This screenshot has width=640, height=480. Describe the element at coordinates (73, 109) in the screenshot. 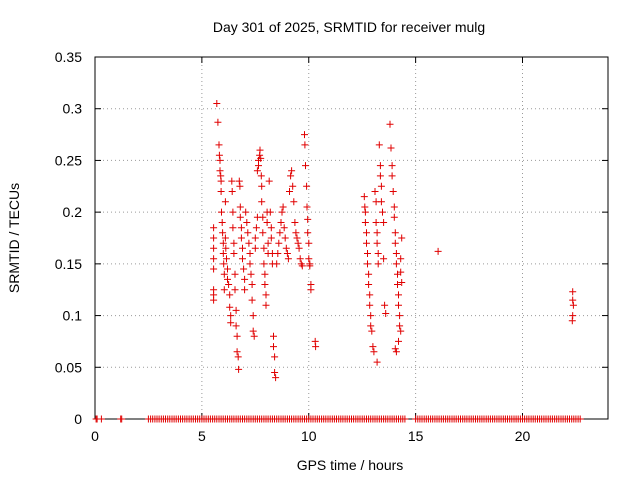

I see `y-tick-label: 0.3` at that location.